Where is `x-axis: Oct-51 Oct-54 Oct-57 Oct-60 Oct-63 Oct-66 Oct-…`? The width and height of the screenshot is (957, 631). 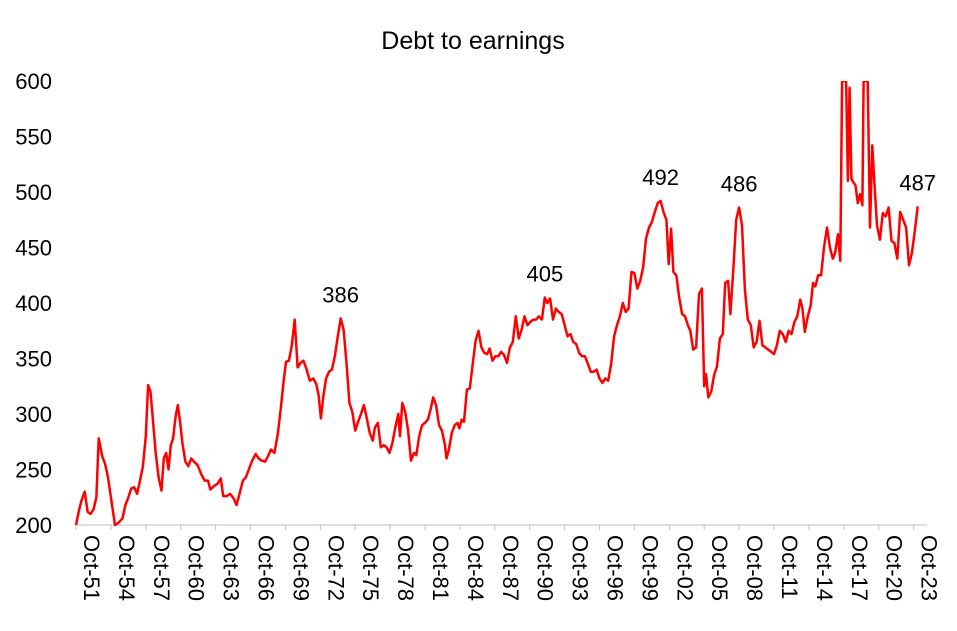
x-axis: Oct-51 Oct-54 Oct-57 Oct-60 Oct-63 Oct-66 Oct-… is located at coordinates (508, 562).